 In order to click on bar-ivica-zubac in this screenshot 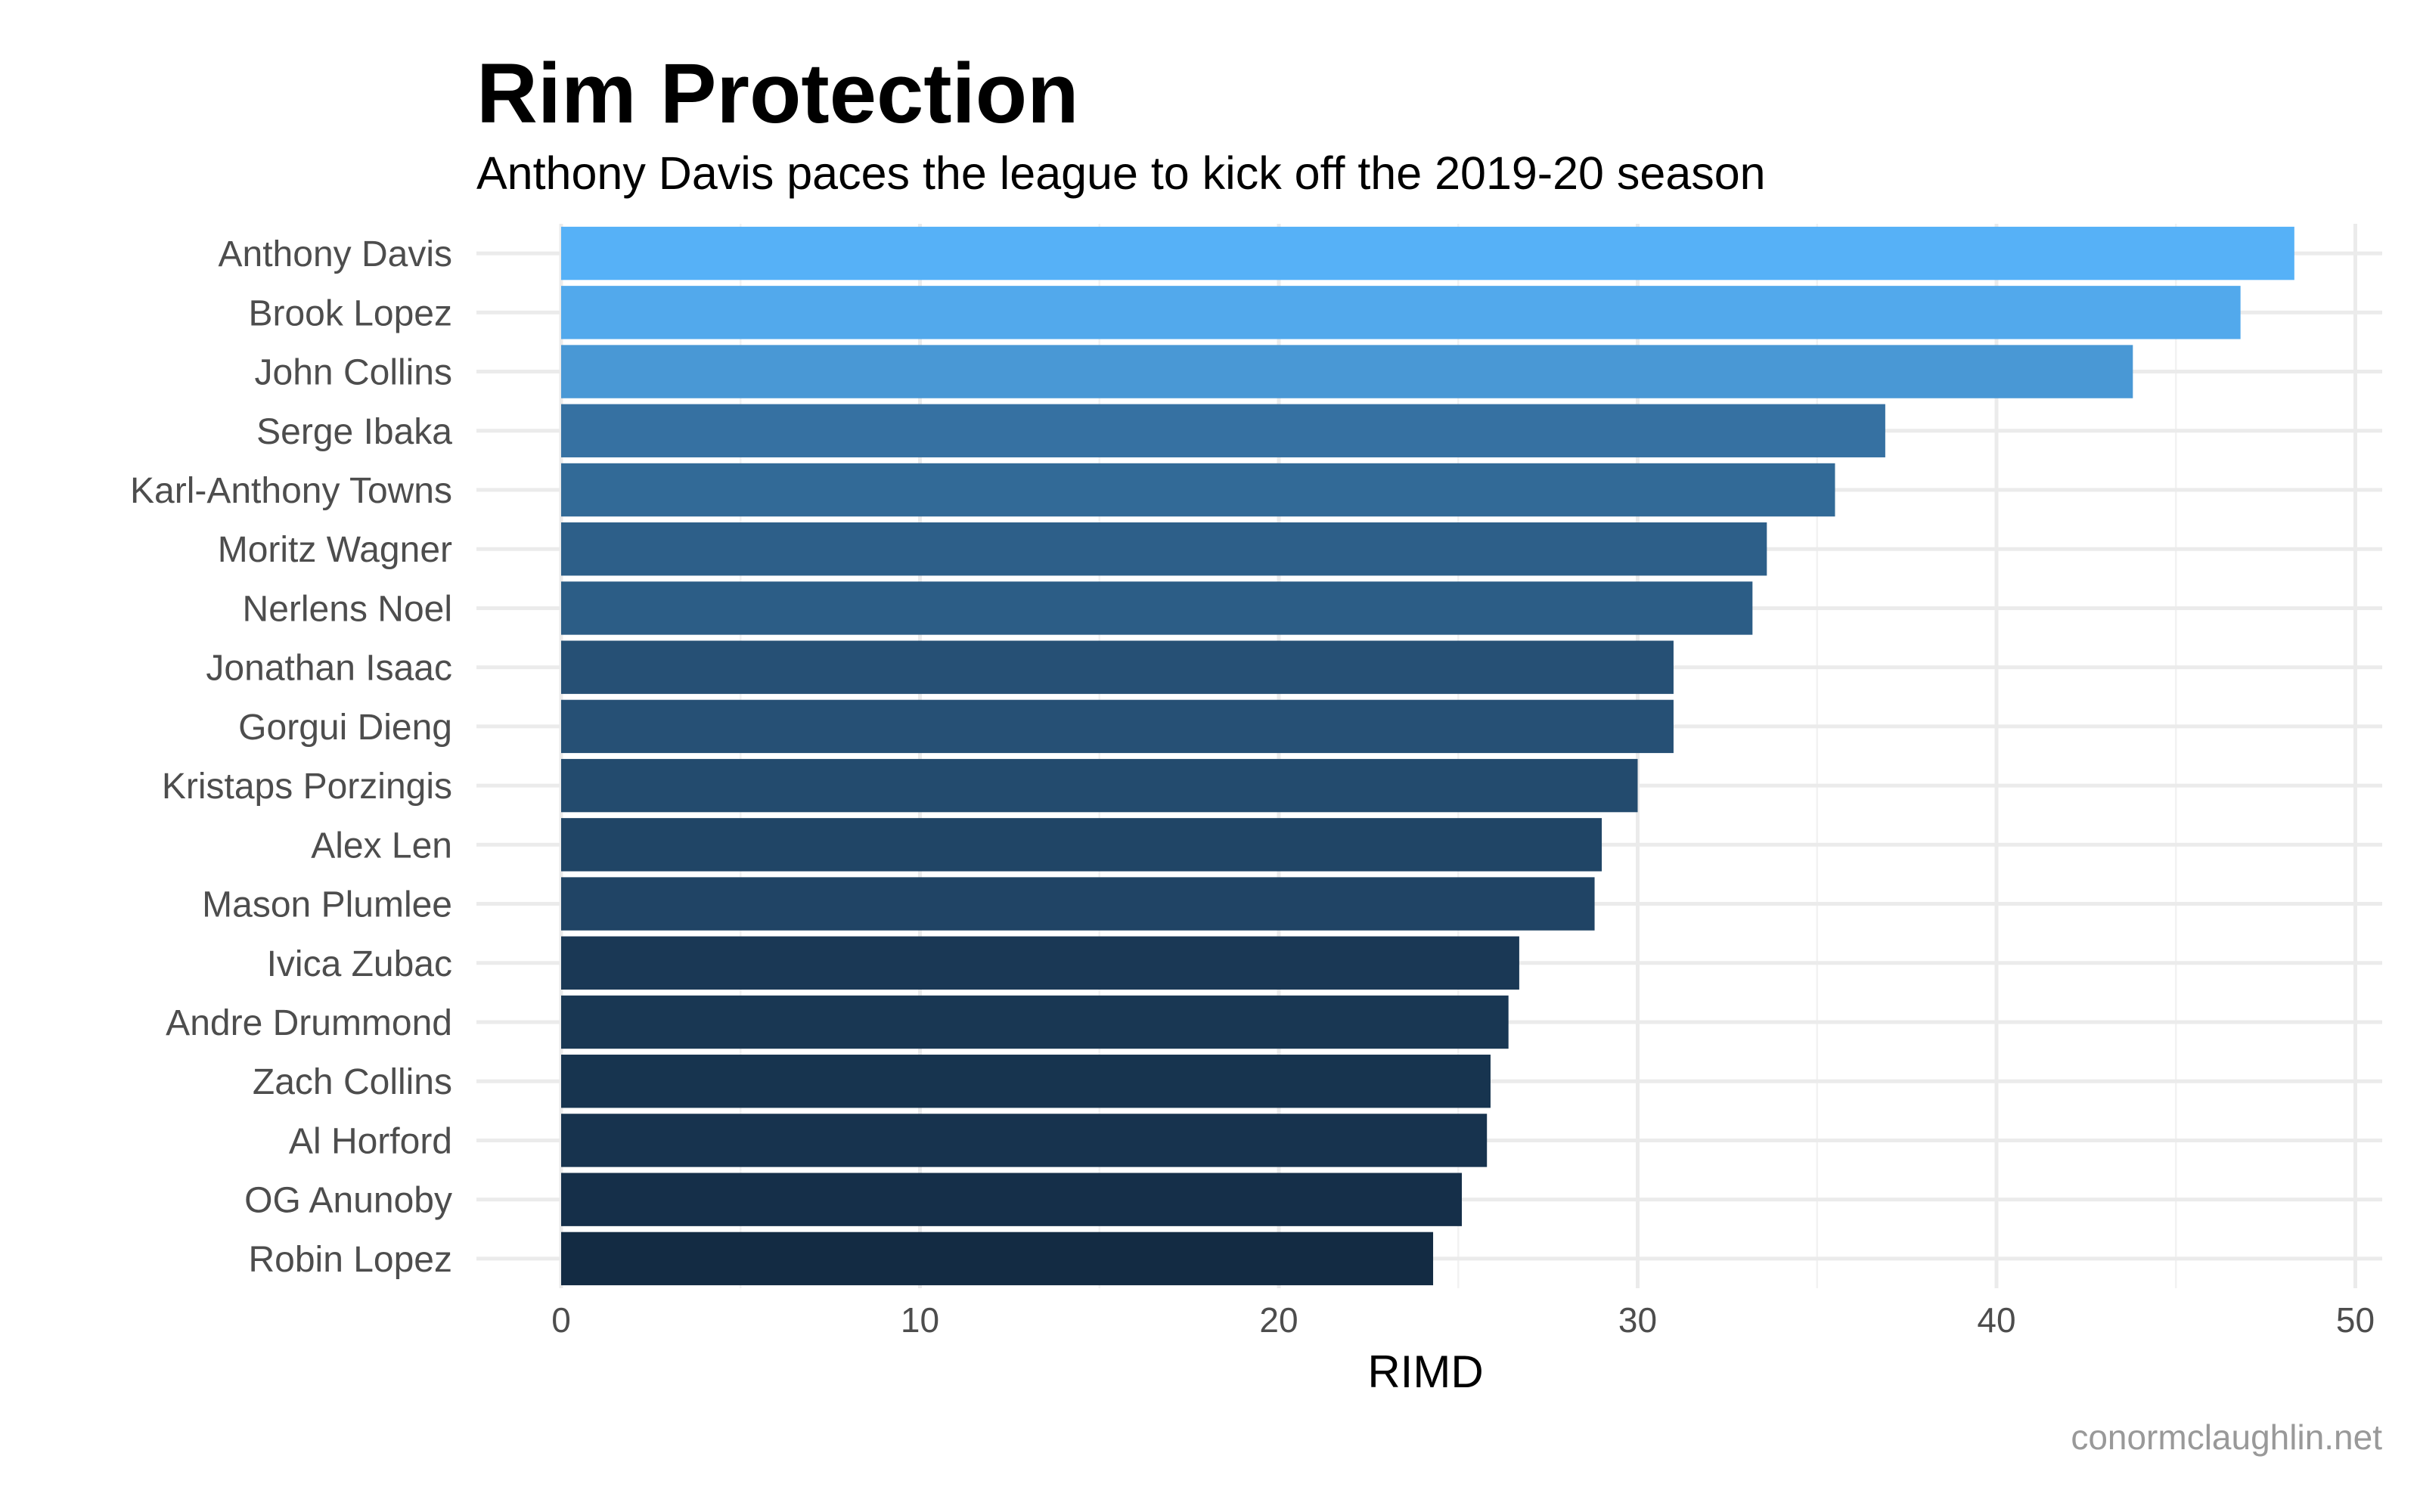, I will do `click(1040, 963)`.